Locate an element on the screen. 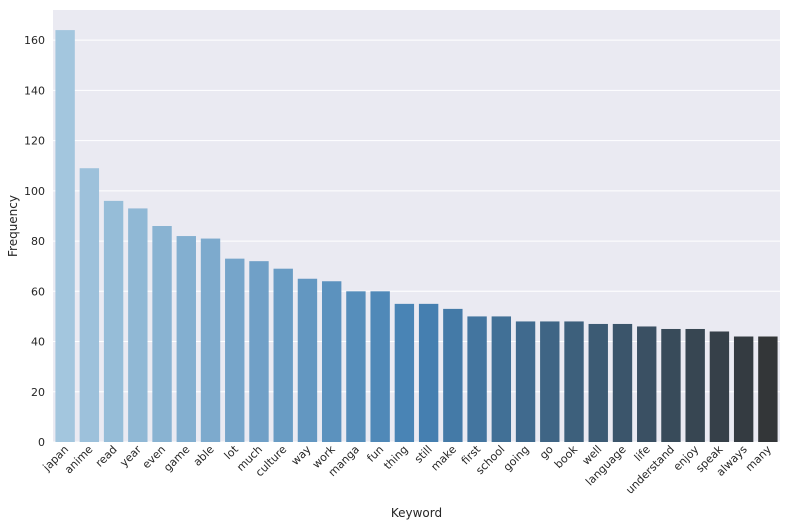 This screenshot has height=527, width=789. bar-well is located at coordinates (598, 382).